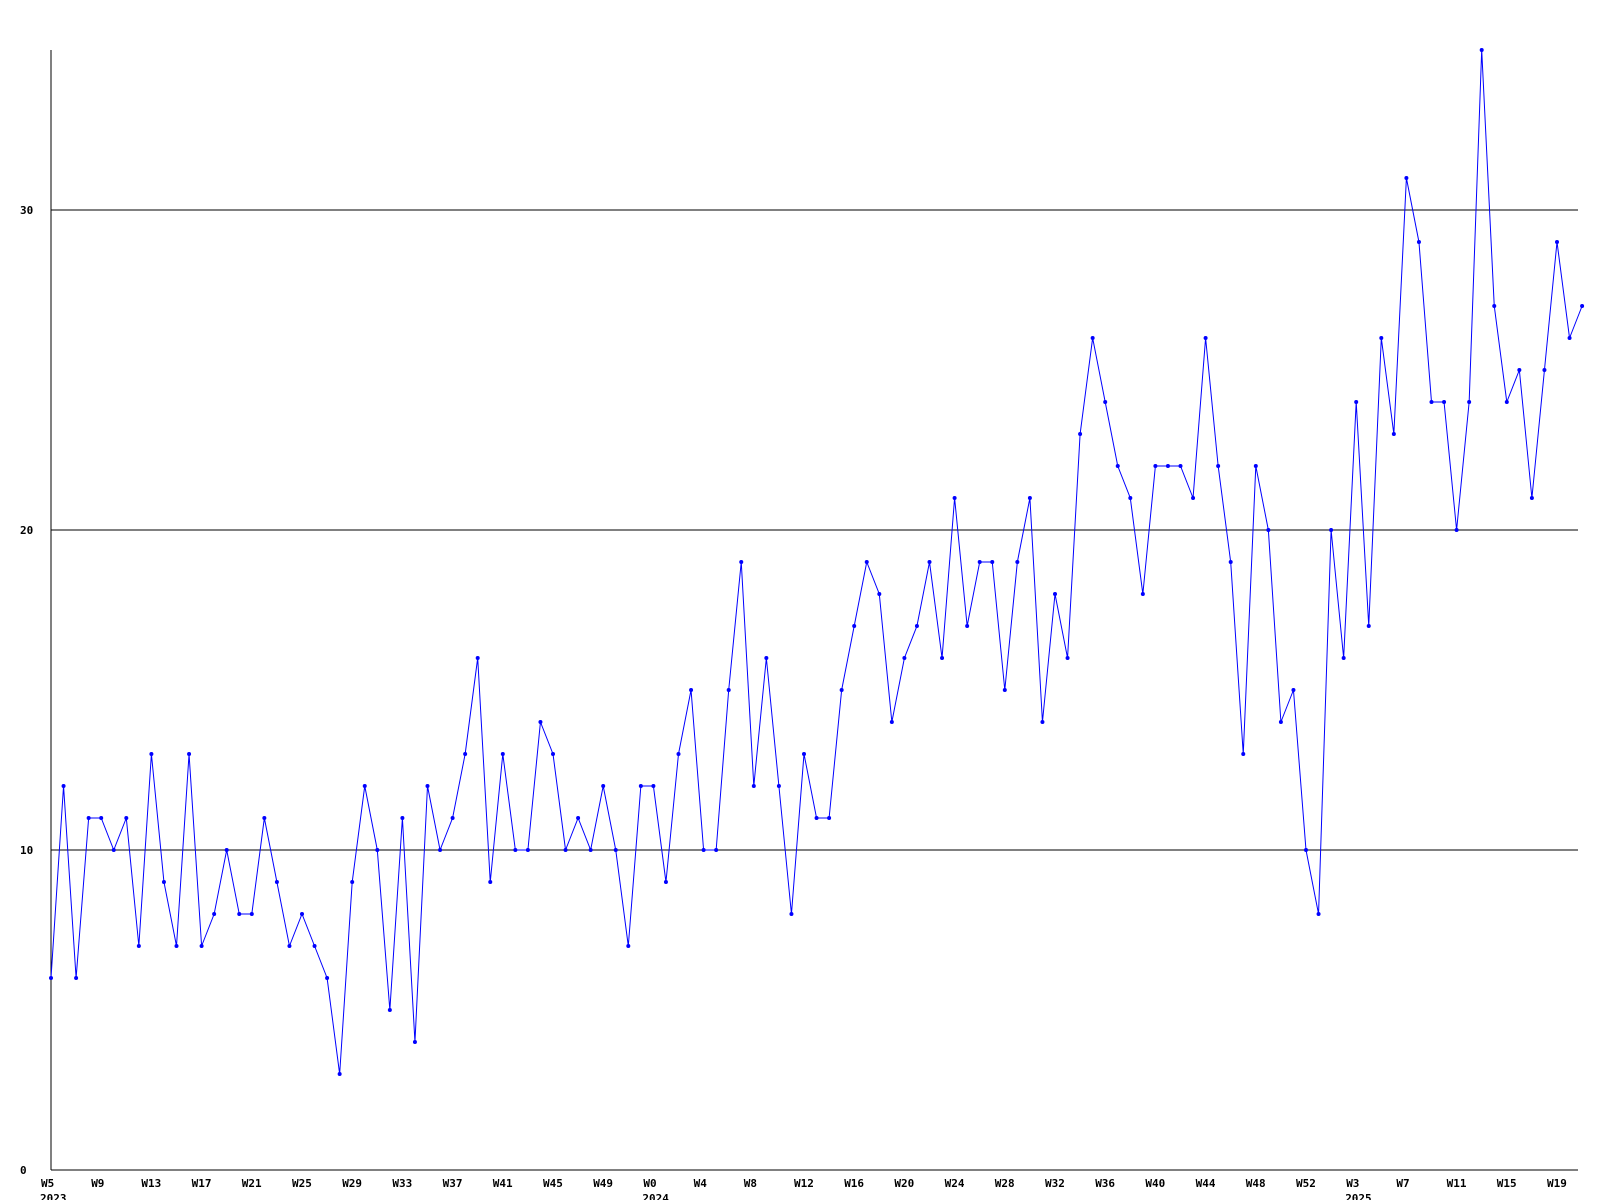  What do you see at coordinates (1256, 1183) in the screenshot?
I see `x-tick-label: W48` at bounding box center [1256, 1183].